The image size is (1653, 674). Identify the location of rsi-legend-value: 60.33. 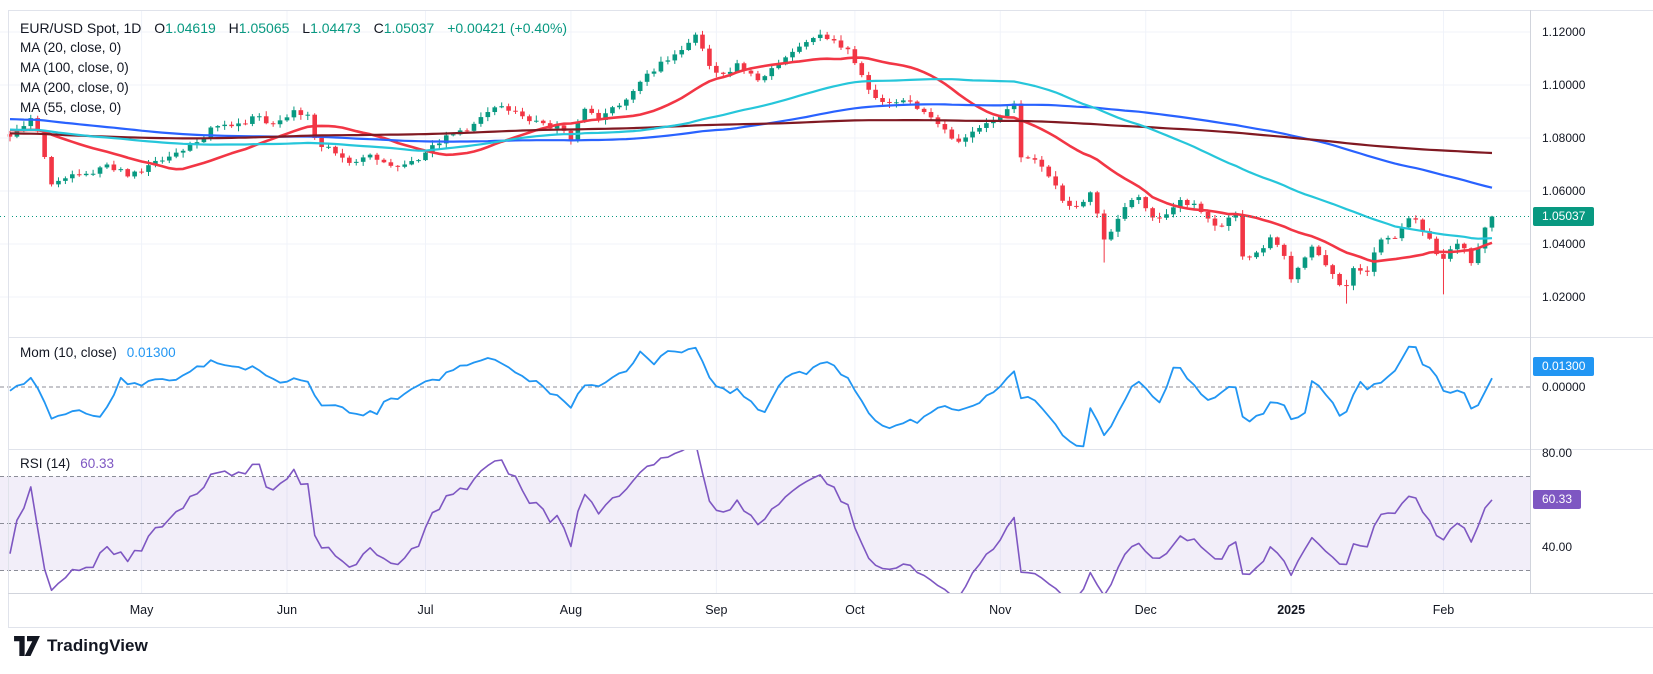
(97, 463).